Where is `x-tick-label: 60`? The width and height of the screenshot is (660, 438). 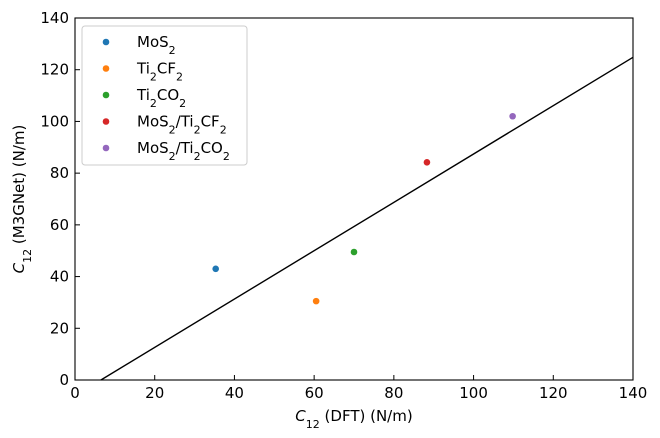
x-tick-label: 60 is located at coordinates (314, 393).